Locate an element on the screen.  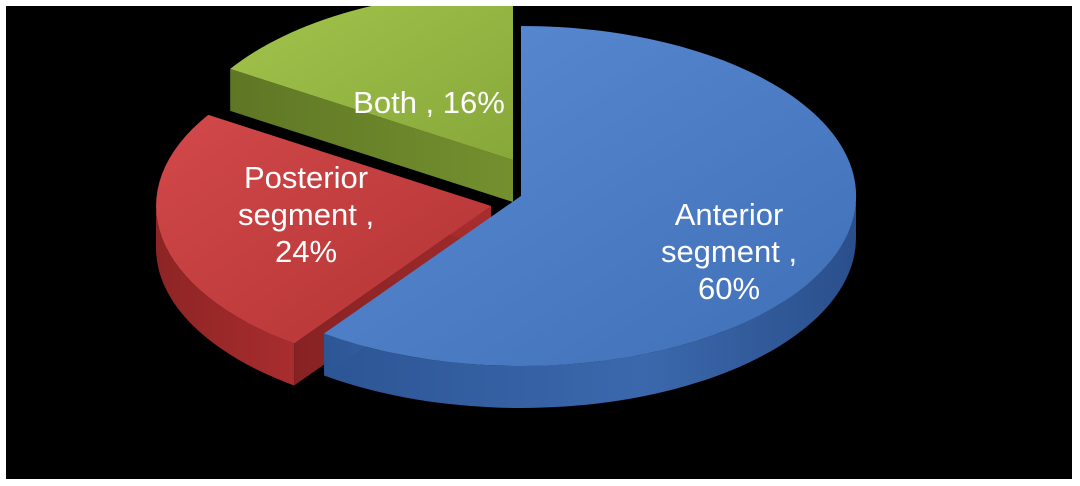
slice-label-anterior: Anterior segment , 60% is located at coordinates (729, 251).